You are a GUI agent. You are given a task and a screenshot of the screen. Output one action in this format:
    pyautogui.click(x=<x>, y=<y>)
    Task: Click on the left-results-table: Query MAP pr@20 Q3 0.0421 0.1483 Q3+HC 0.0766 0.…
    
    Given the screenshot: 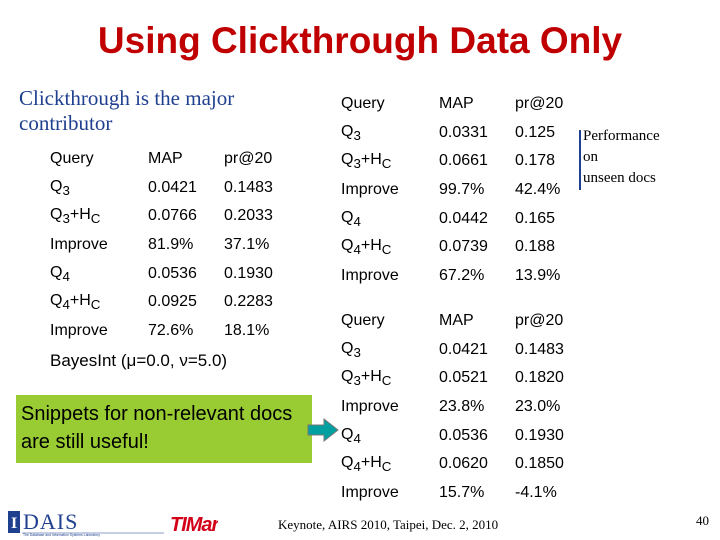 What is the action you would take?
    pyautogui.click(x=171, y=245)
    